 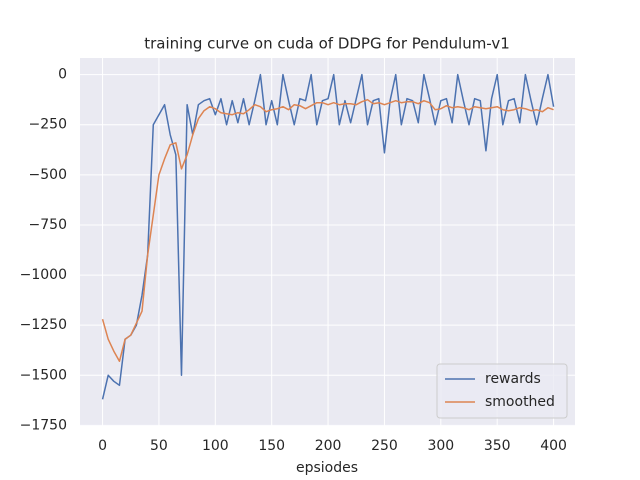 I want to click on x-tick-label: 100, so click(x=215, y=446).